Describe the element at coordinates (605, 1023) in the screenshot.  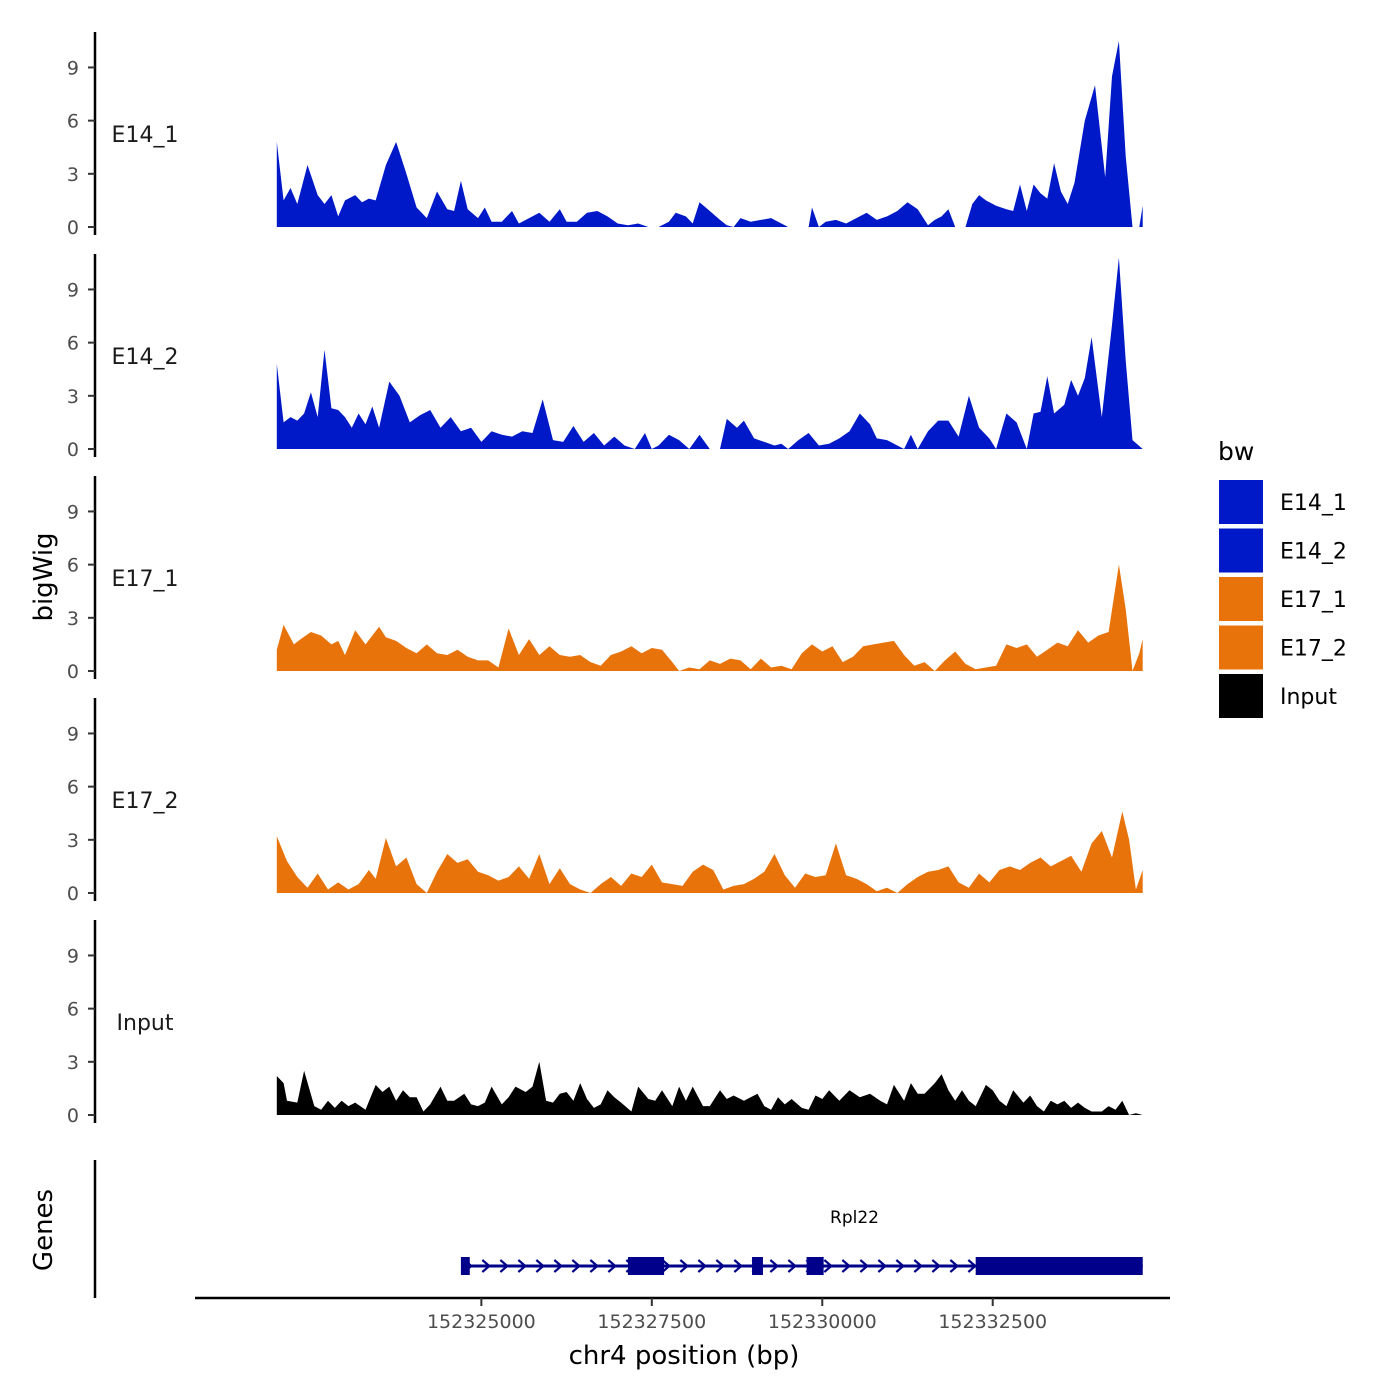
I see `track-Input: 0 3 6 9 Input` at that location.